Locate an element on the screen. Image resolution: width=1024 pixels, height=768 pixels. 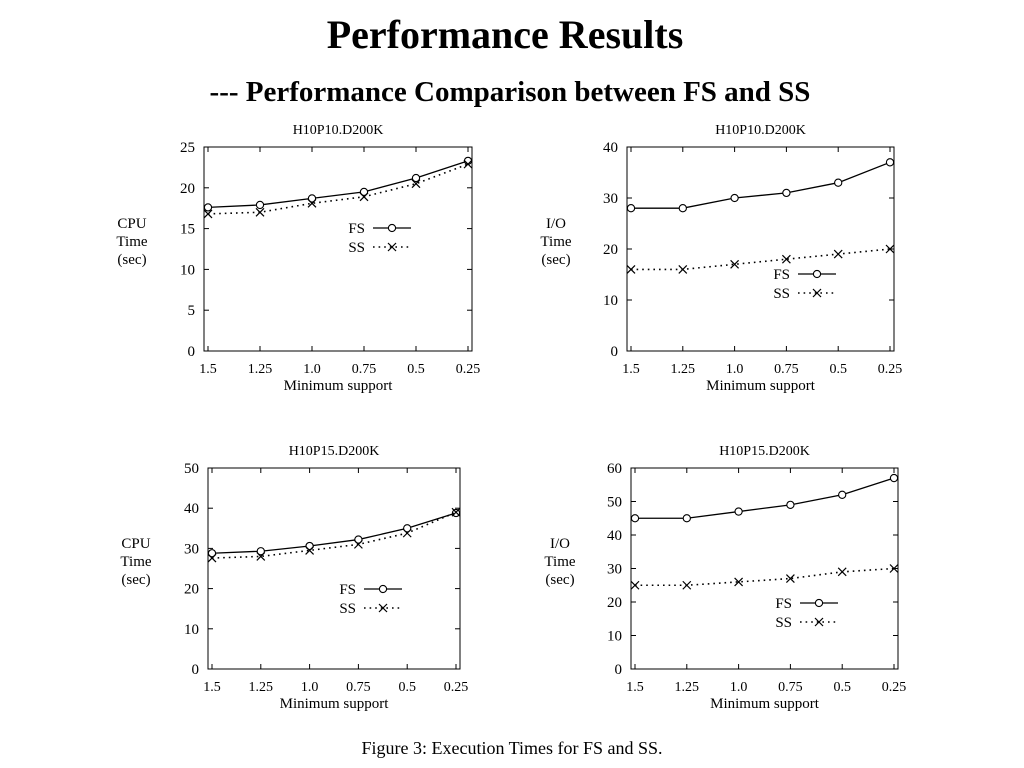
y-tick-label: 60 is located at coordinates (614, 469).